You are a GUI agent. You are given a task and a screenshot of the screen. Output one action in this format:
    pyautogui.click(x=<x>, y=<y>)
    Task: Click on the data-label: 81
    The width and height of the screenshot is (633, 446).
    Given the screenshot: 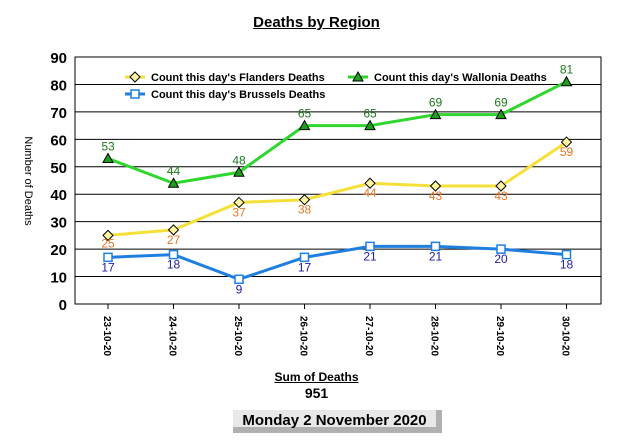 What is the action you would take?
    pyautogui.click(x=567, y=70)
    